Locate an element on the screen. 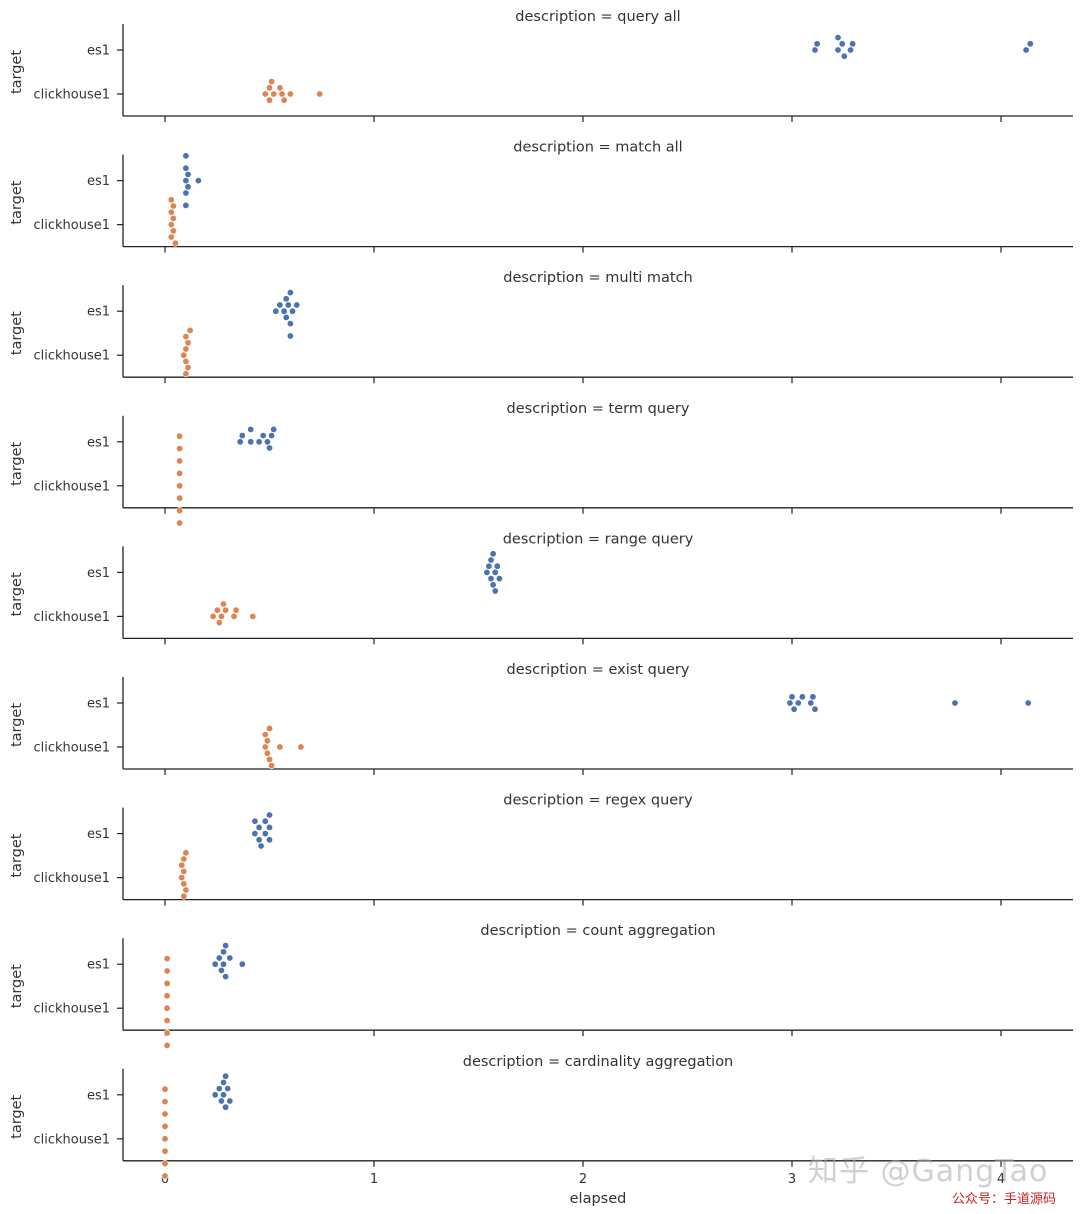 This screenshot has height=1214, width=1080. facet-title: description = multi match is located at coordinates (598, 278).